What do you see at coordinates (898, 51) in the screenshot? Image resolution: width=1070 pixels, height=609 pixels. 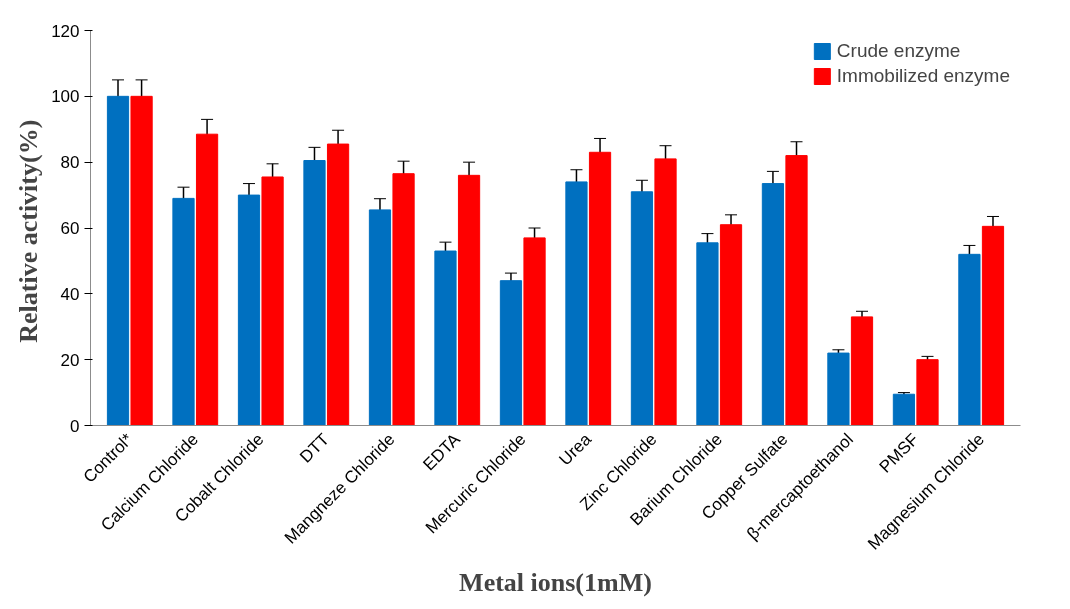 I see `legend-label: Crude enzyme` at bounding box center [898, 51].